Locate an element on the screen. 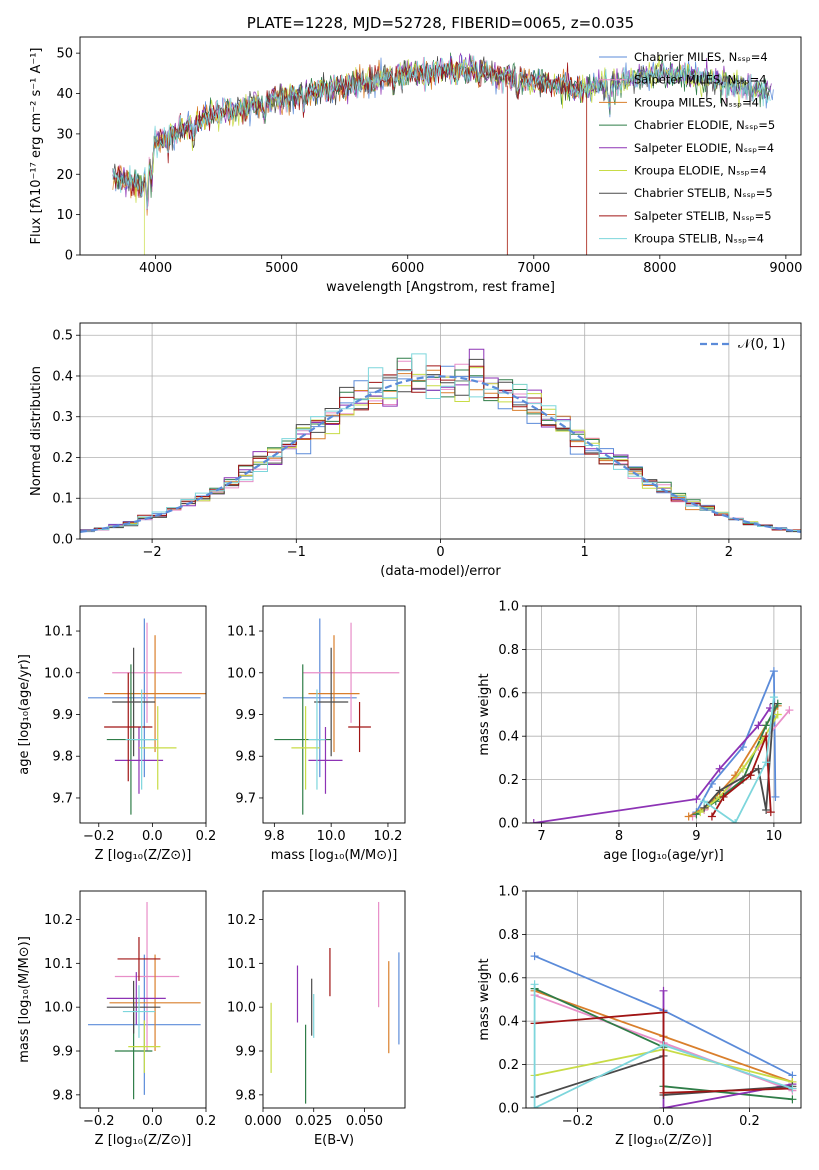 This screenshot has height=1170, width=819. legend-label-3: Chabrier ELODIE, Nₛₛₚ=5 is located at coordinates (704, 125).